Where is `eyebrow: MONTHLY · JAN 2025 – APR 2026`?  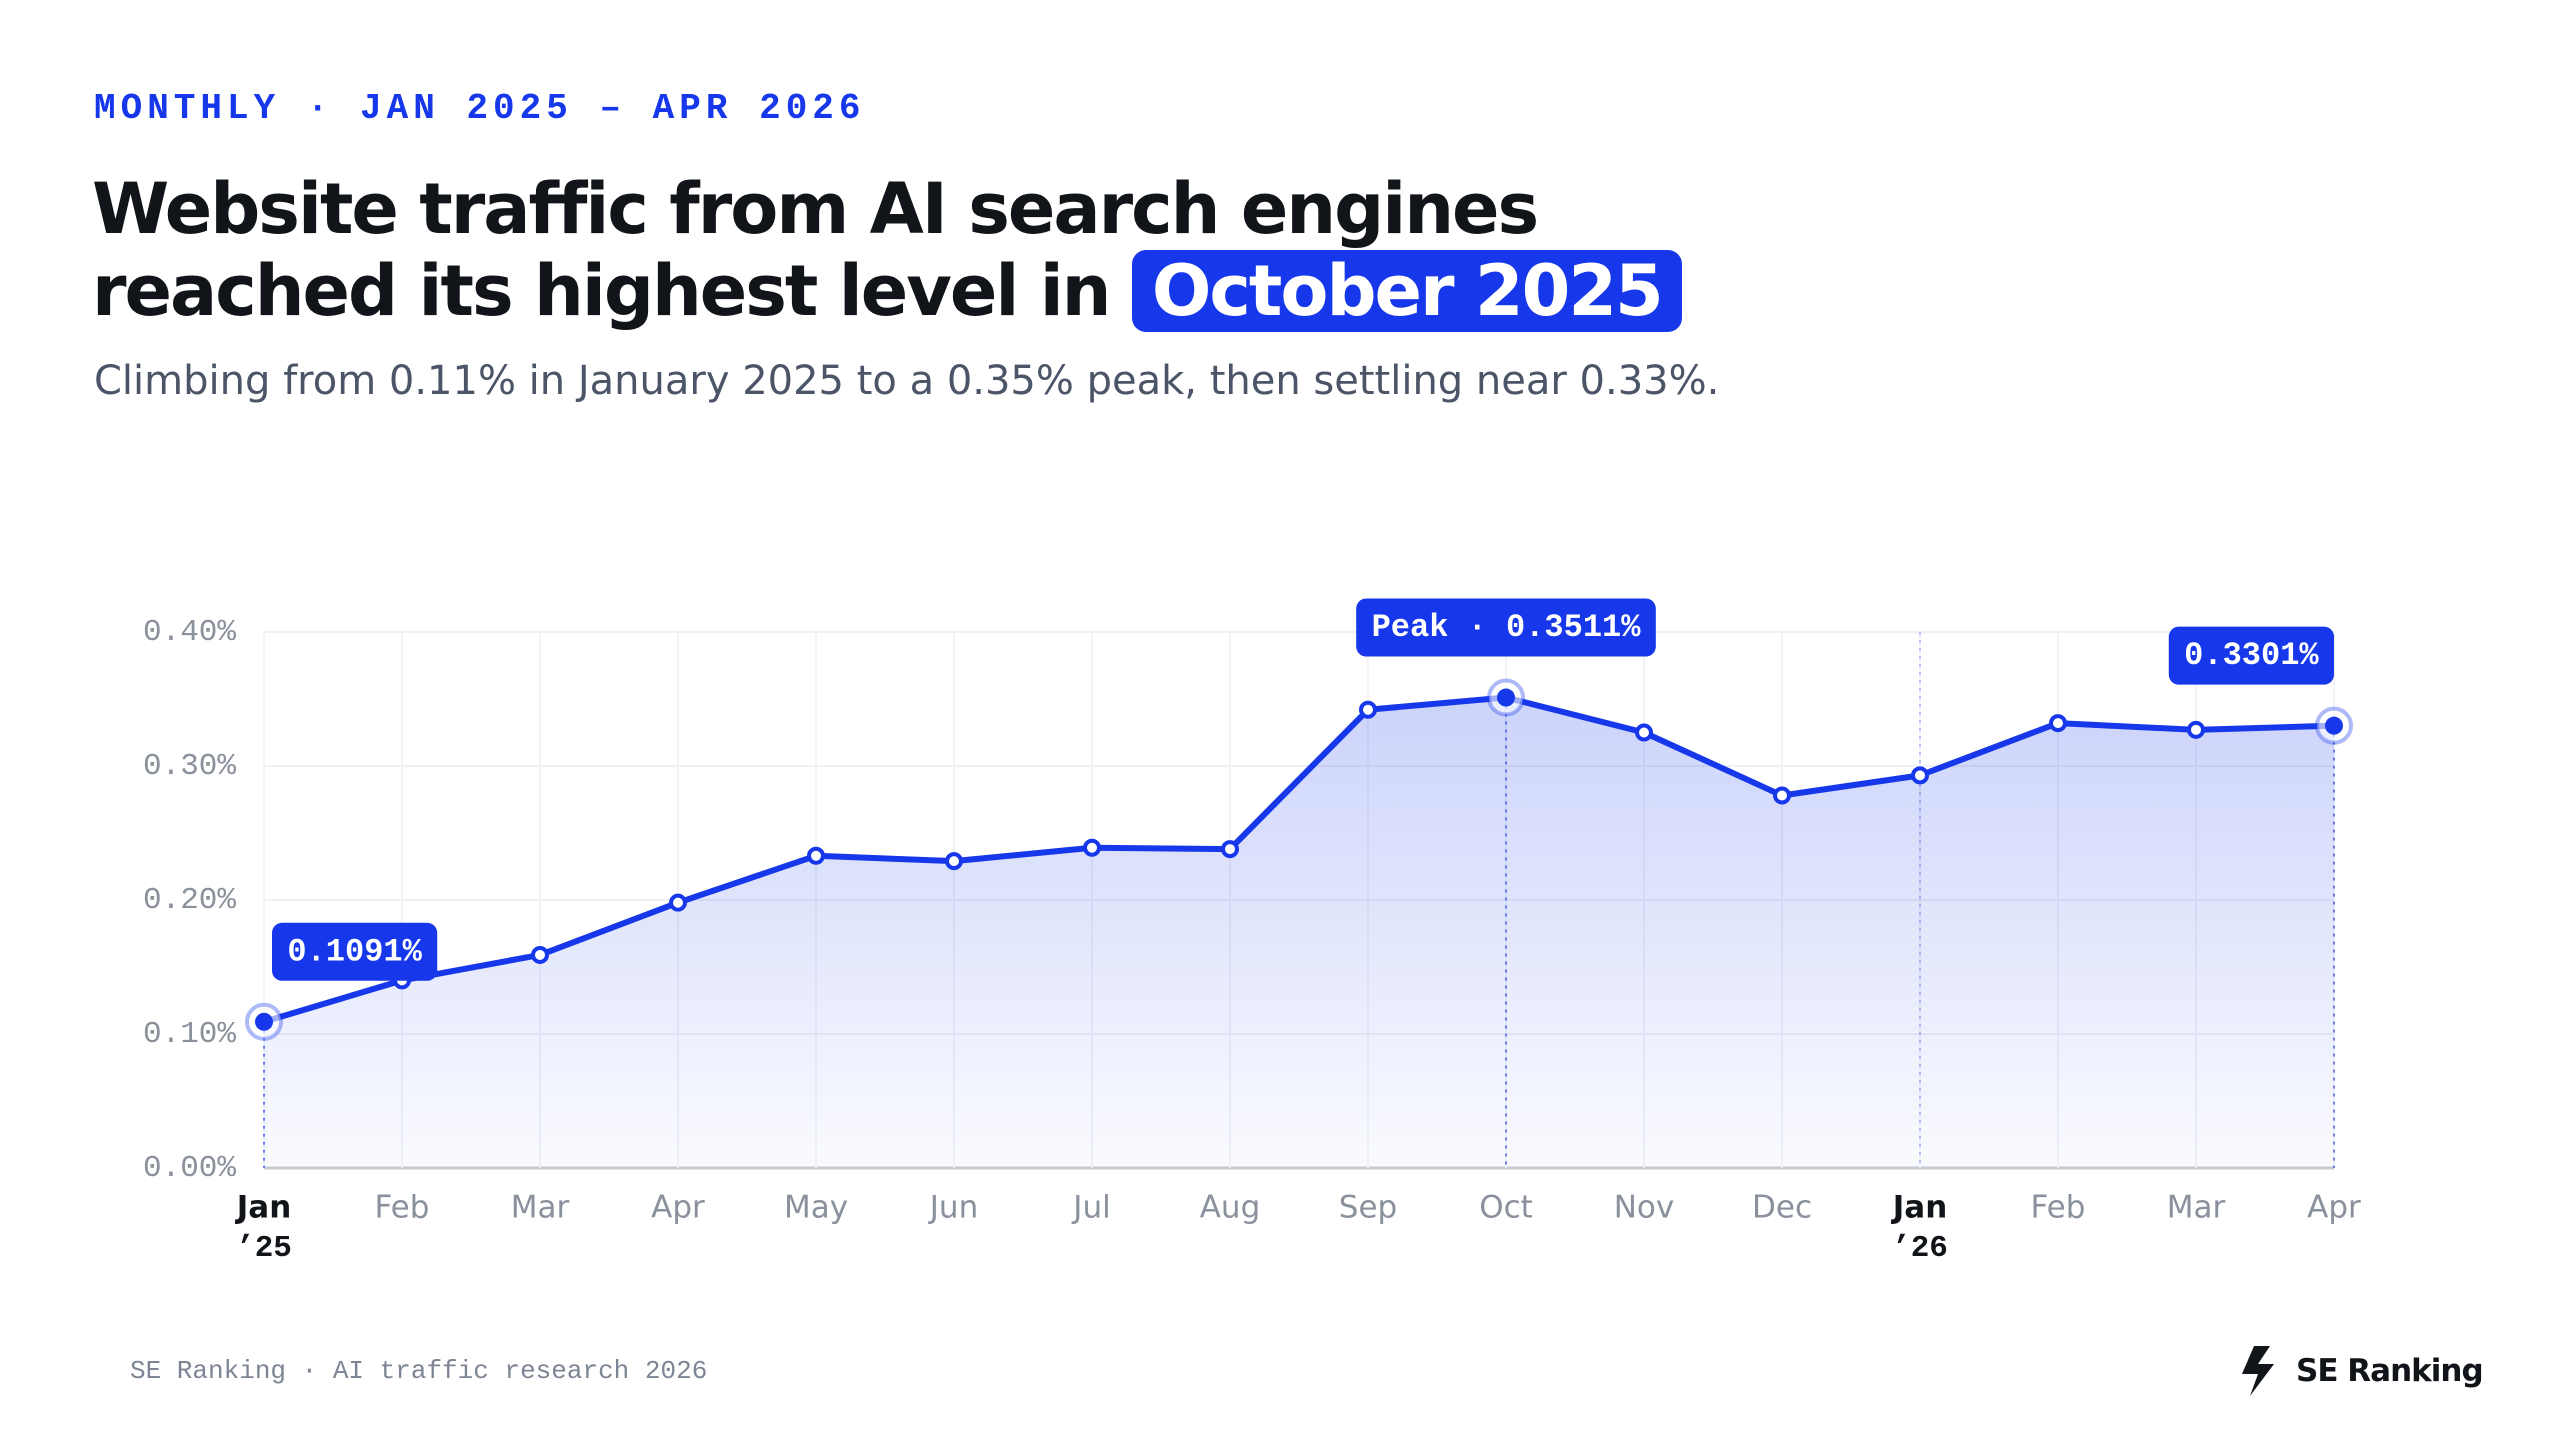
eyebrow: MONTHLY · JAN 2025 – APR 2026 is located at coordinates (480, 108).